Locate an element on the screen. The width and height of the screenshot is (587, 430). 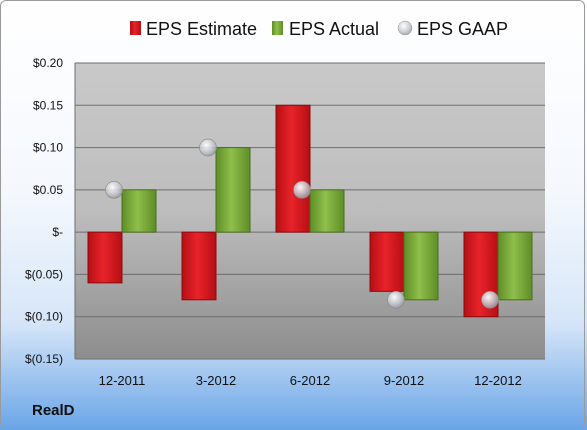
legend-swatch-estimate is located at coordinates (135, 28).